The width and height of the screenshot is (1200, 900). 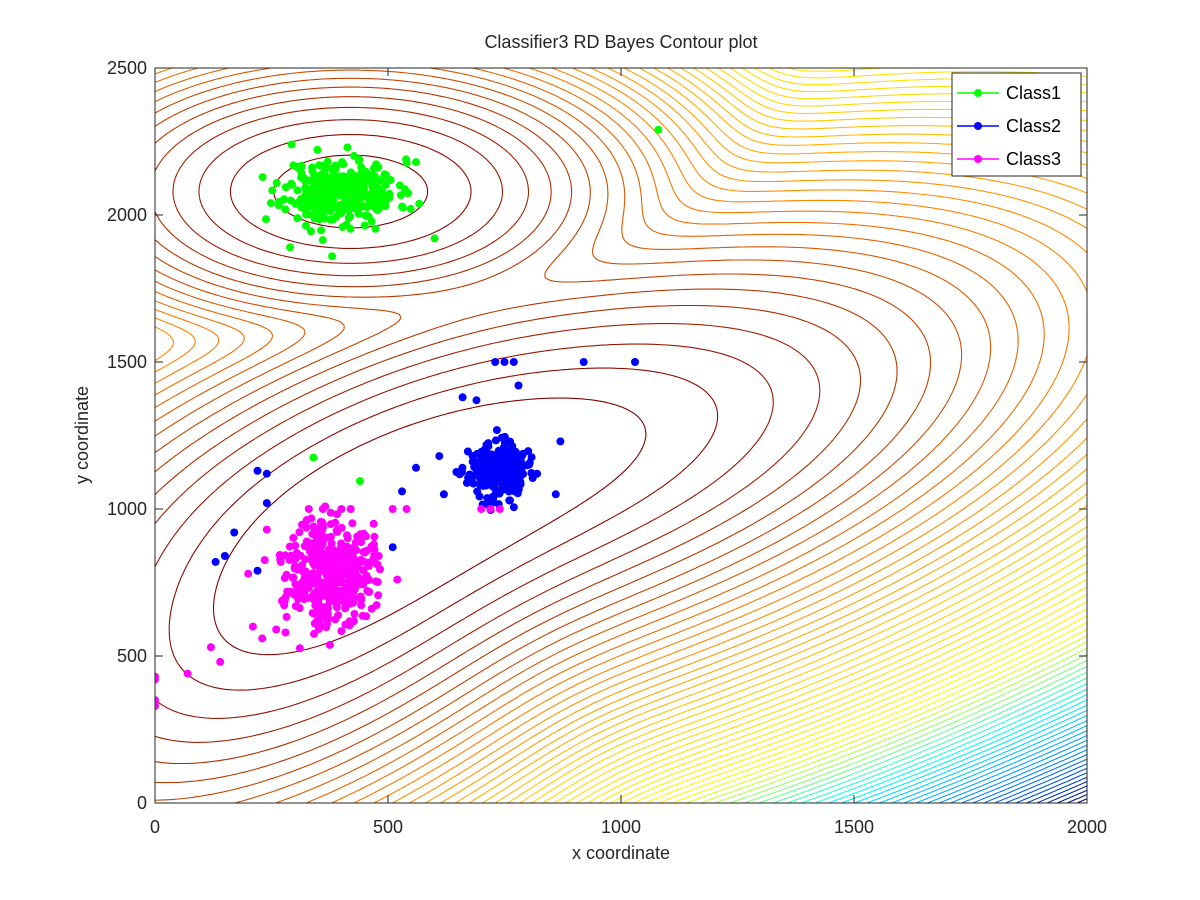 I want to click on legend: Class1 Class2 Class3, so click(x=1016, y=124).